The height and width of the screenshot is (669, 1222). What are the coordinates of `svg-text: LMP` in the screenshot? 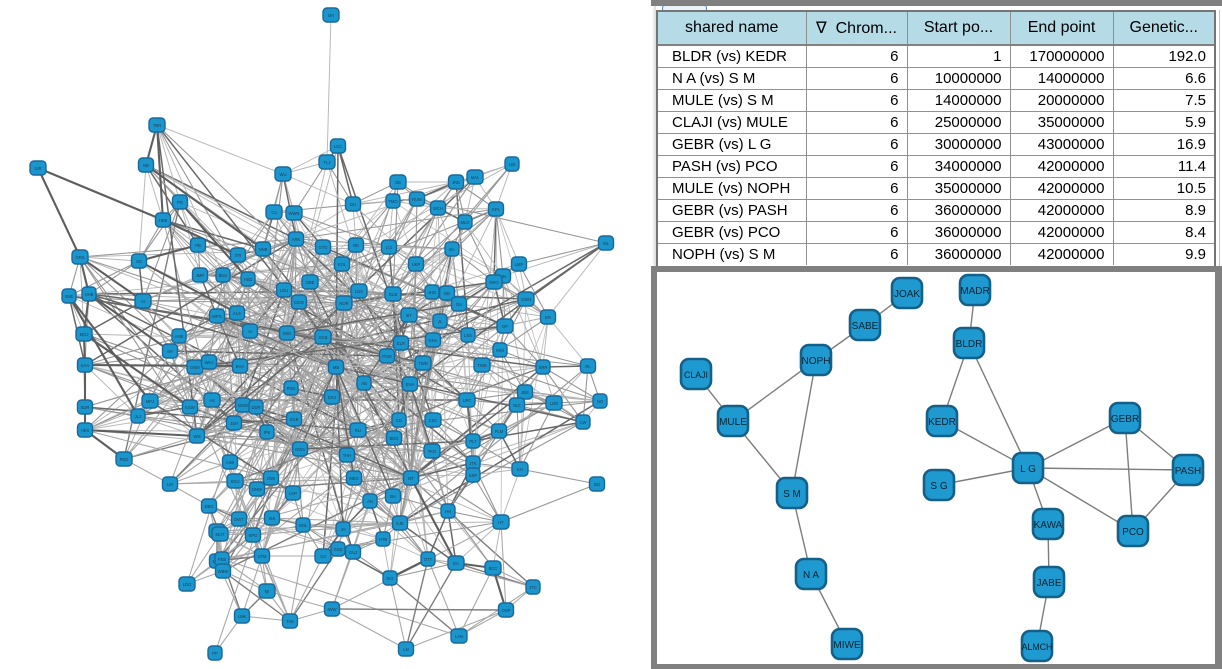 It's located at (519, 264).